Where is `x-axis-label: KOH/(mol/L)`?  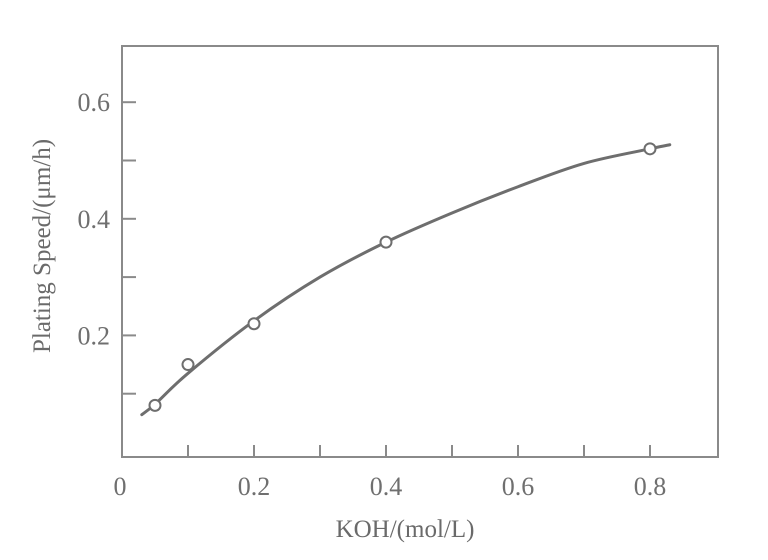 x-axis-label: KOH/(mol/L) is located at coordinates (405, 529).